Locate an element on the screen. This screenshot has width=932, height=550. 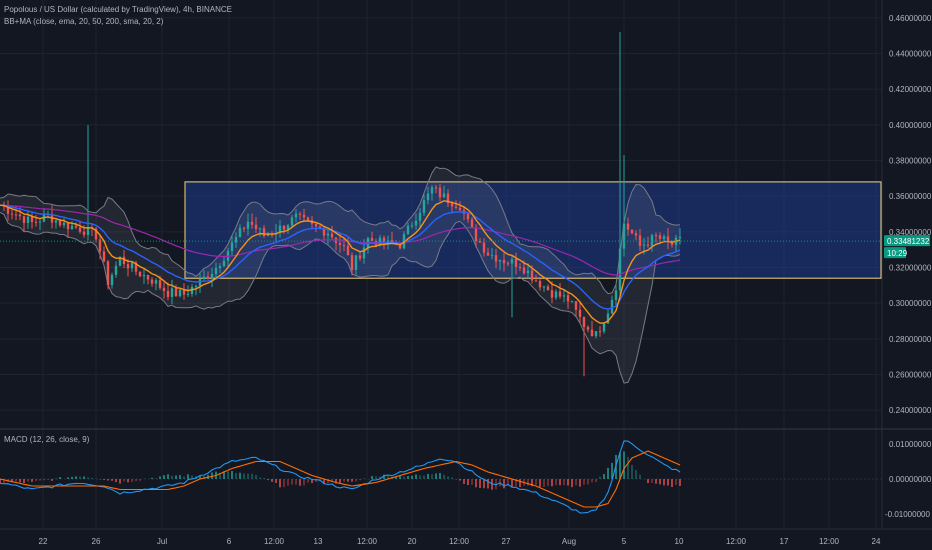
ema200-line is located at coordinates (340, 240).